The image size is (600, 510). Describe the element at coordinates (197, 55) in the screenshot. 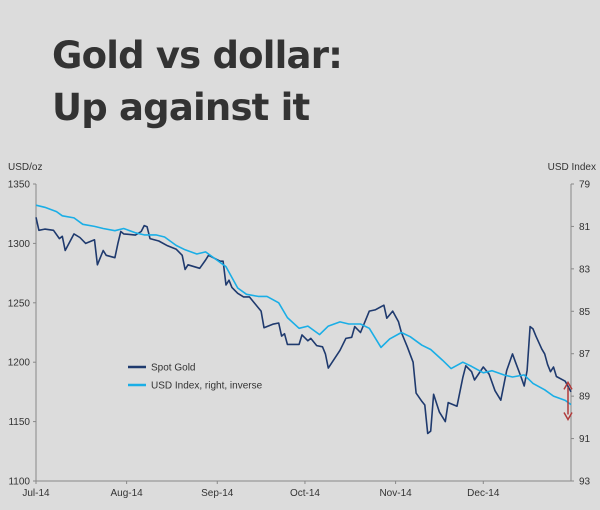

I see `title-line-1: Gold vs dollar:` at that location.